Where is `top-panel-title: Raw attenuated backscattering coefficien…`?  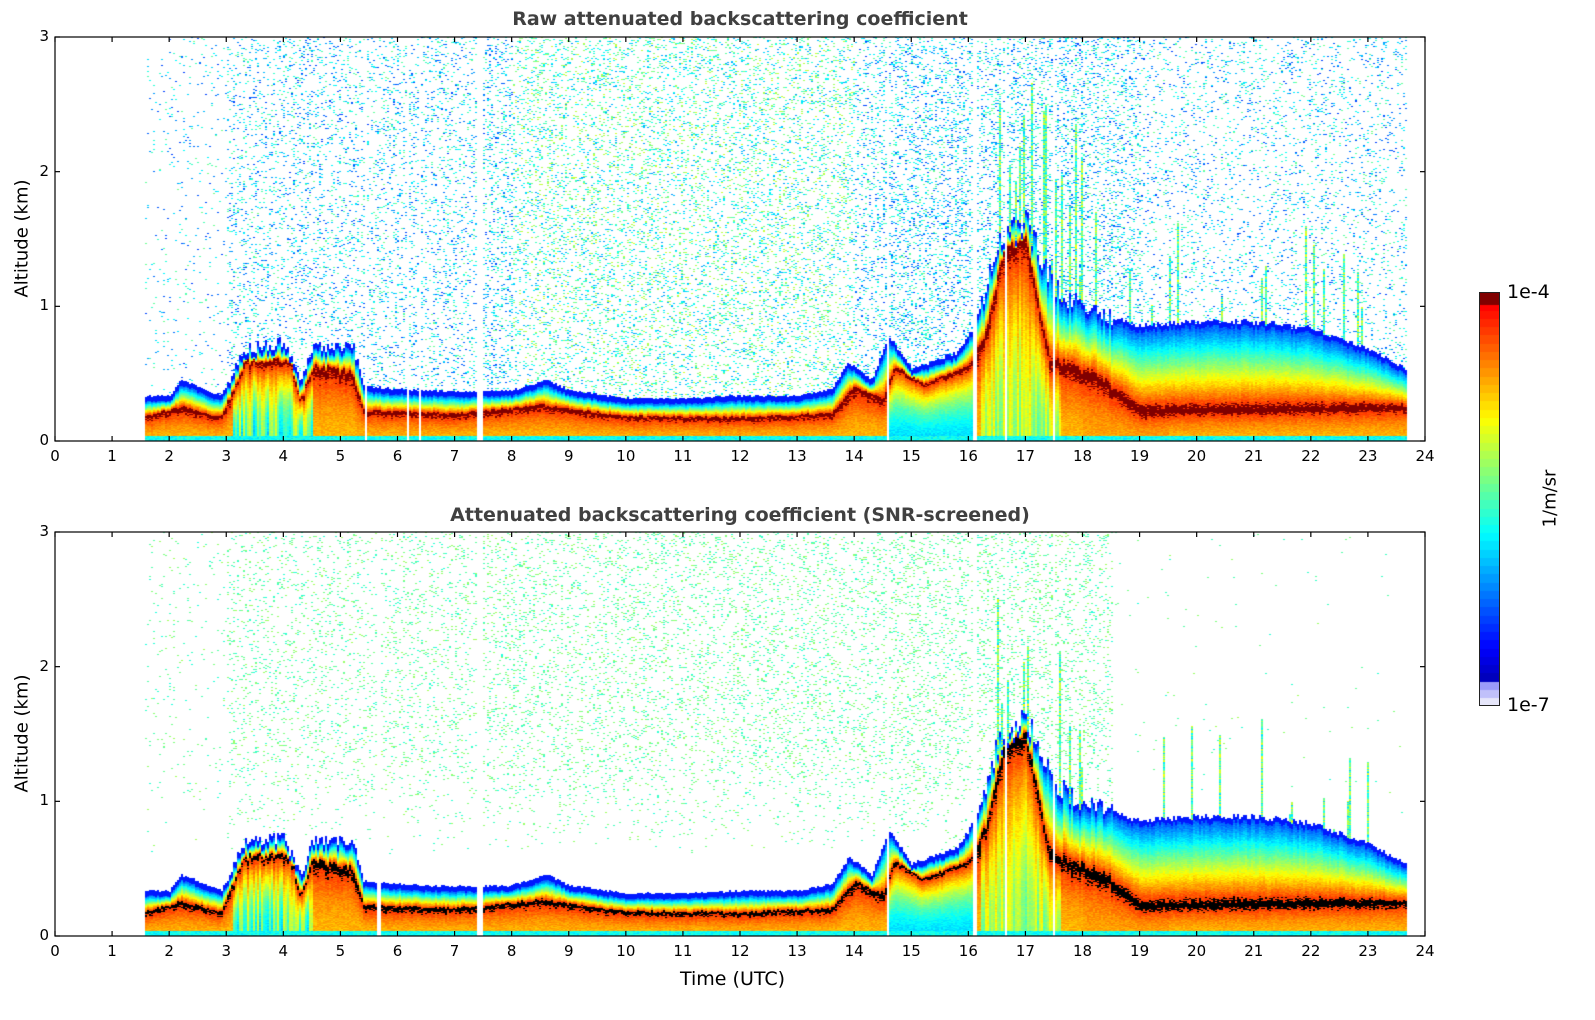
top-panel-title: Raw attenuated backscattering coefficien… is located at coordinates (740, 19).